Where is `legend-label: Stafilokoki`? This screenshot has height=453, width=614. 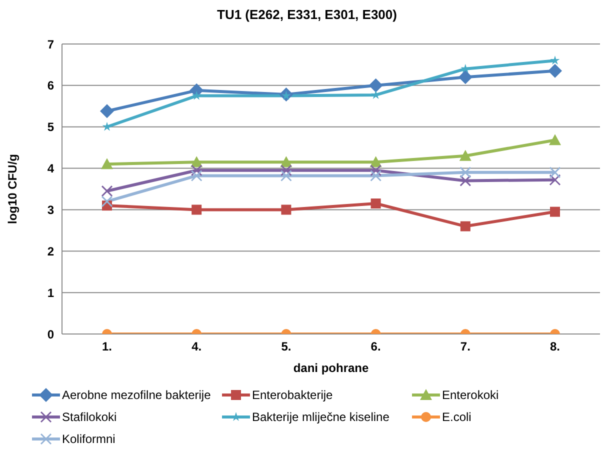 legend-label: Stafilokoki is located at coordinates (89, 417).